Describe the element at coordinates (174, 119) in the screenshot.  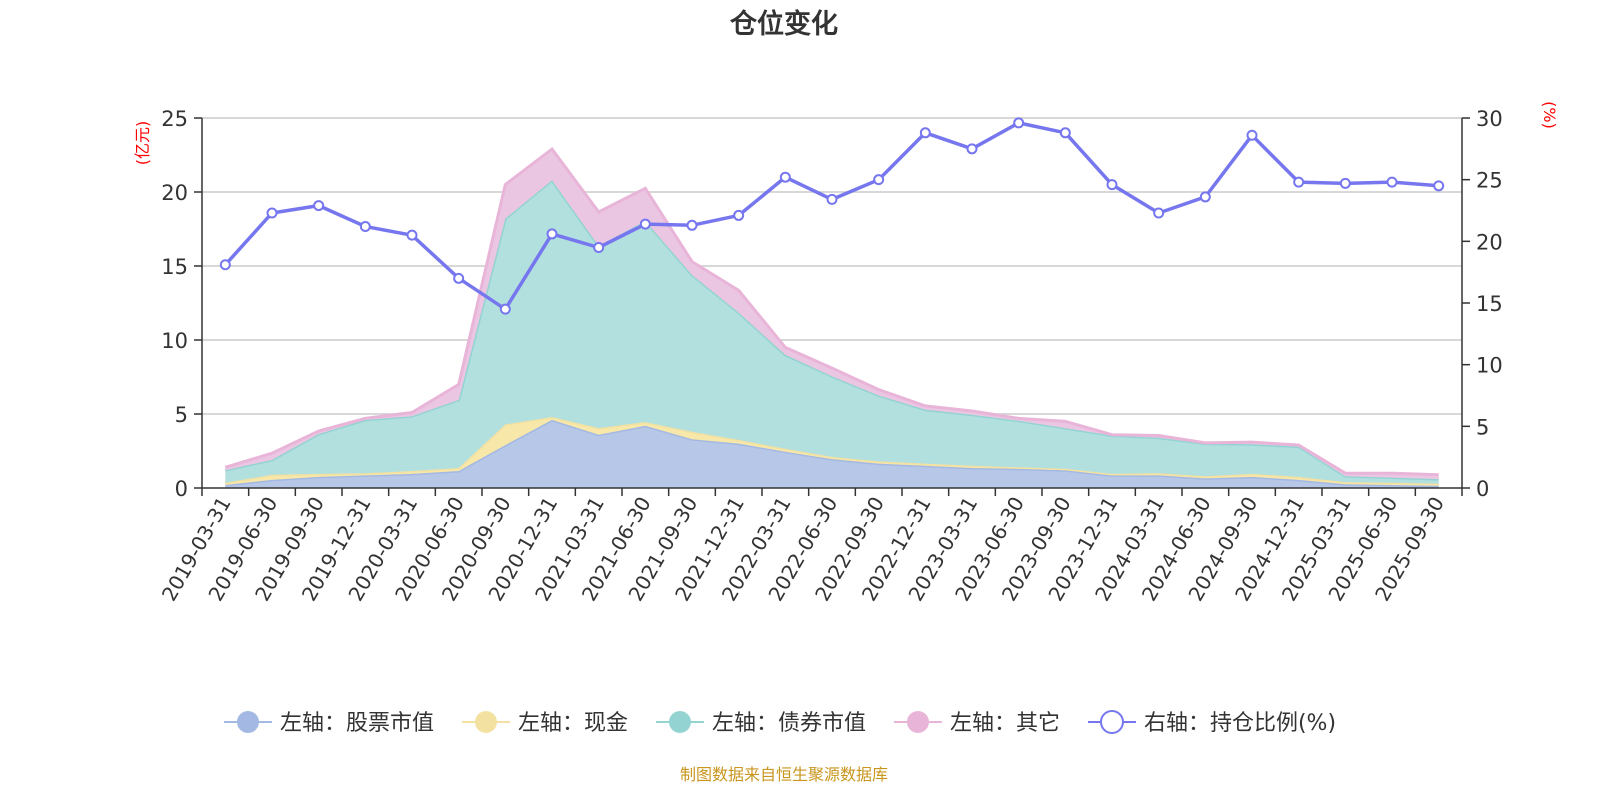
I see `left-tick-label: 25` at that location.